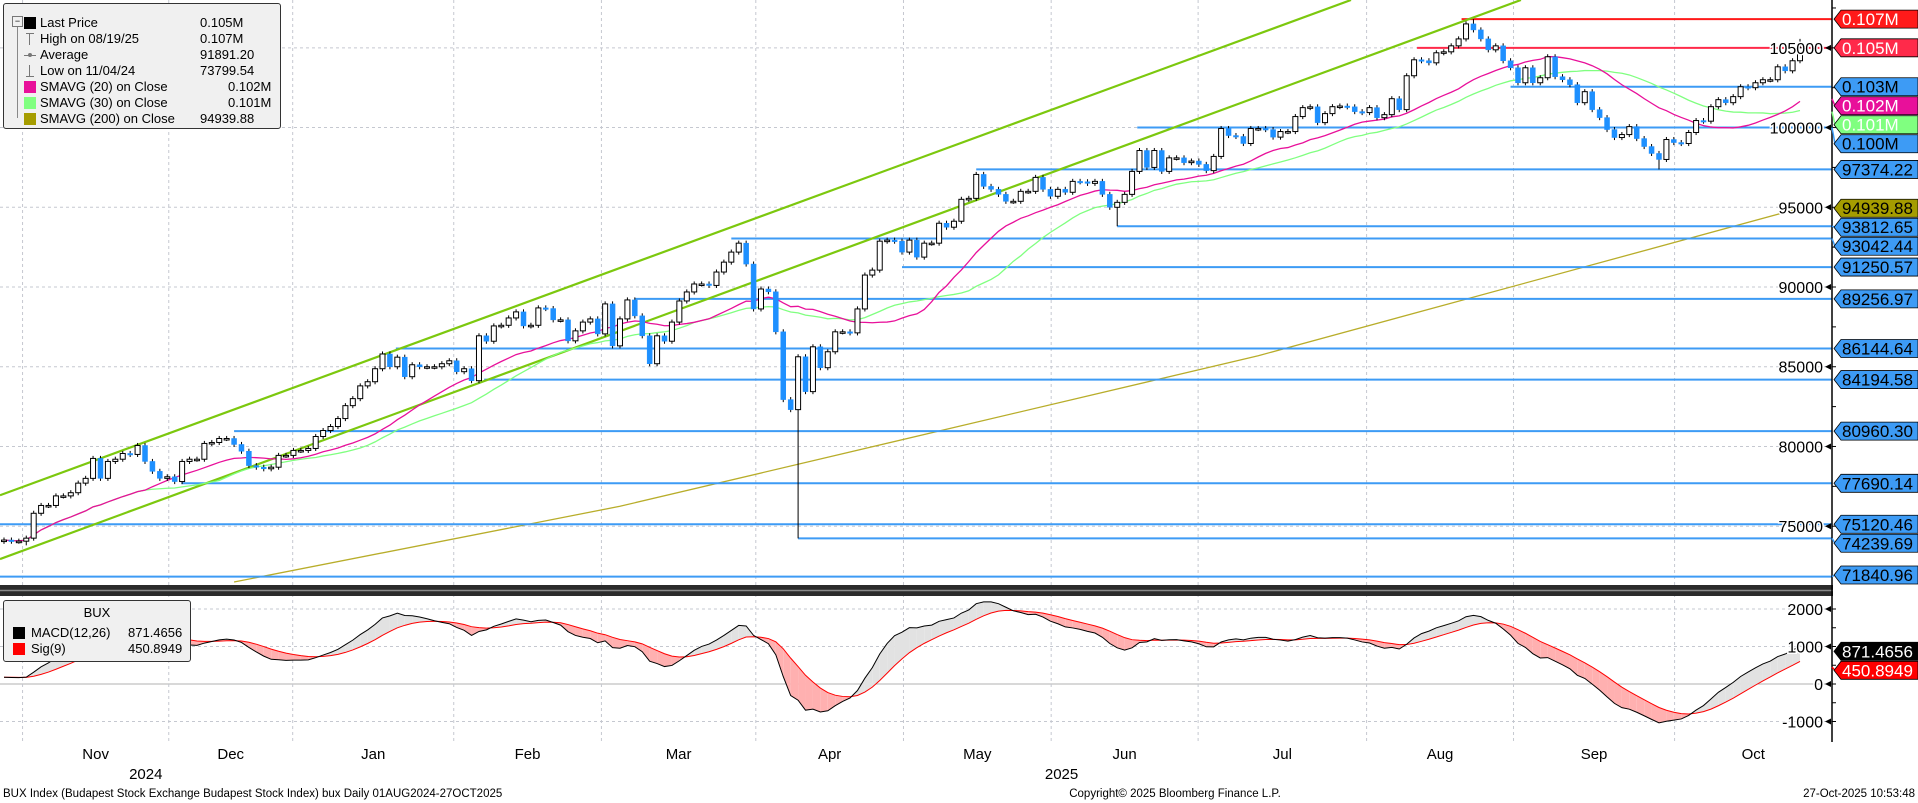 This screenshot has height=803, width=1918. Describe the element at coordinates (30, 87) in the screenshot. I see `sma20-swatch-icon` at that location.